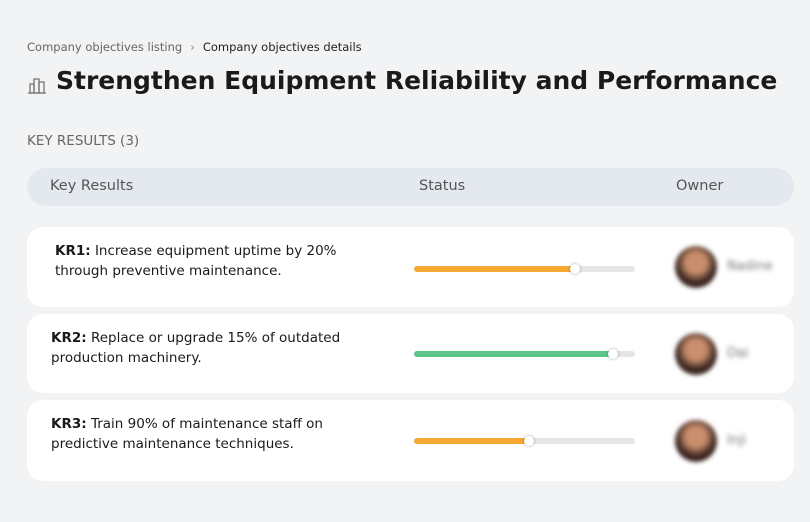 This screenshot has width=810, height=522. Describe the element at coordinates (83, 141) in the screenshot. I see `section-label: KEY RESULTS (3)` at that location.